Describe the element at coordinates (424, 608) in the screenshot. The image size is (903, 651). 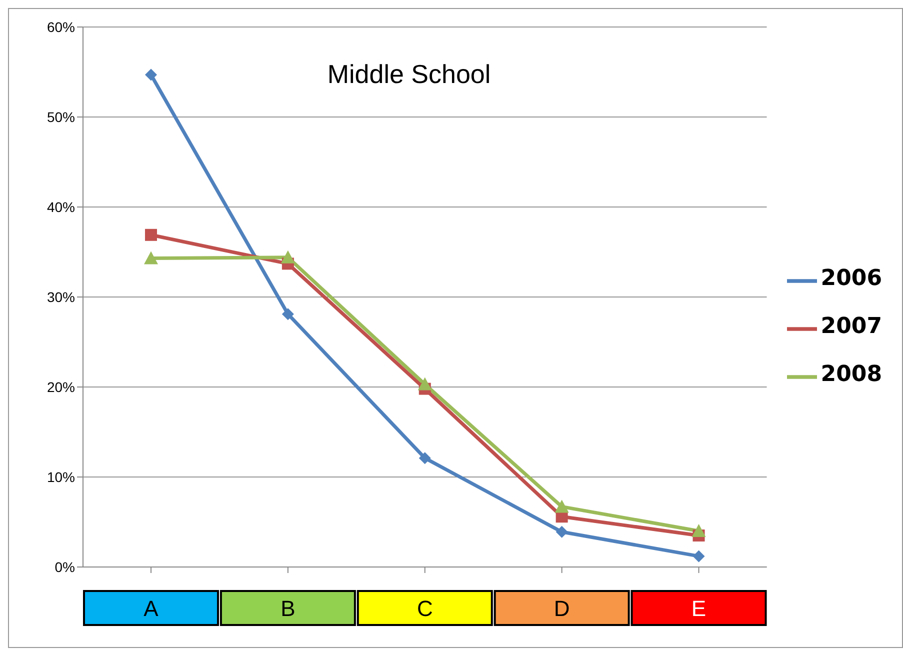
I see `x-tick-label: C` at that location.